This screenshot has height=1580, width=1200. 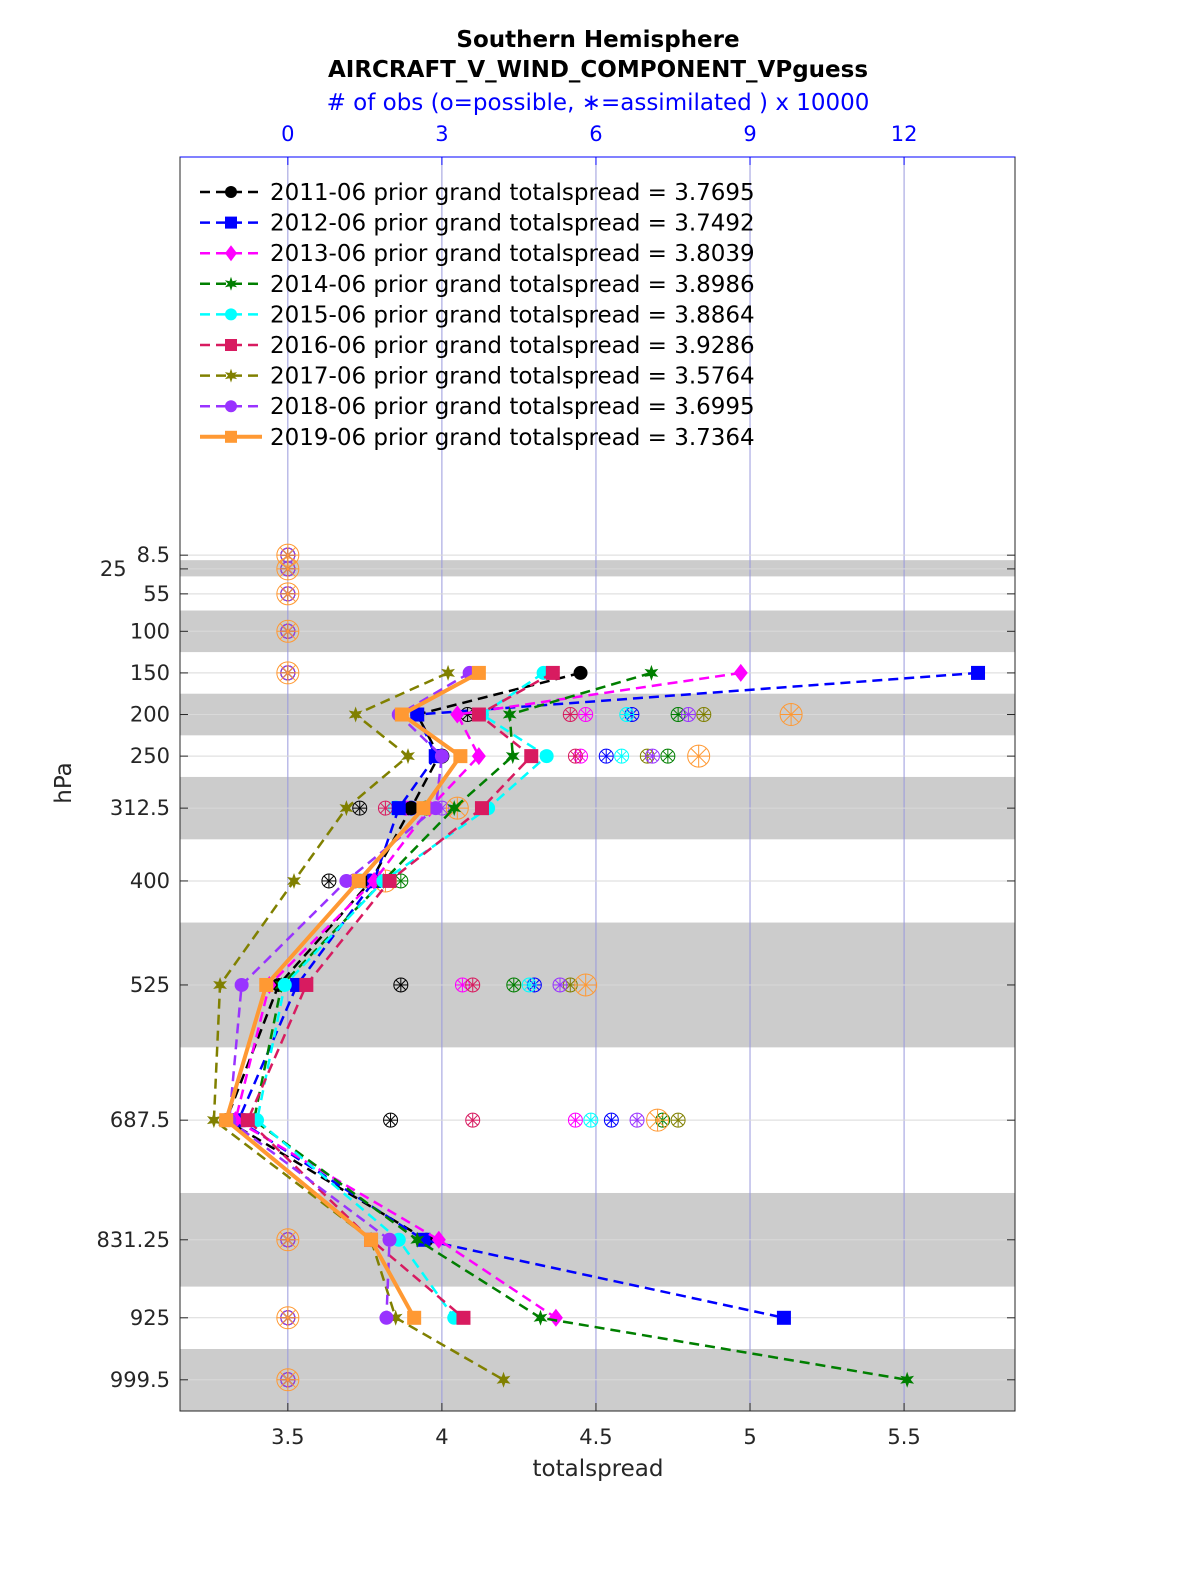 I want to click on y-tick-label: 25, so click(x=113, y=569).